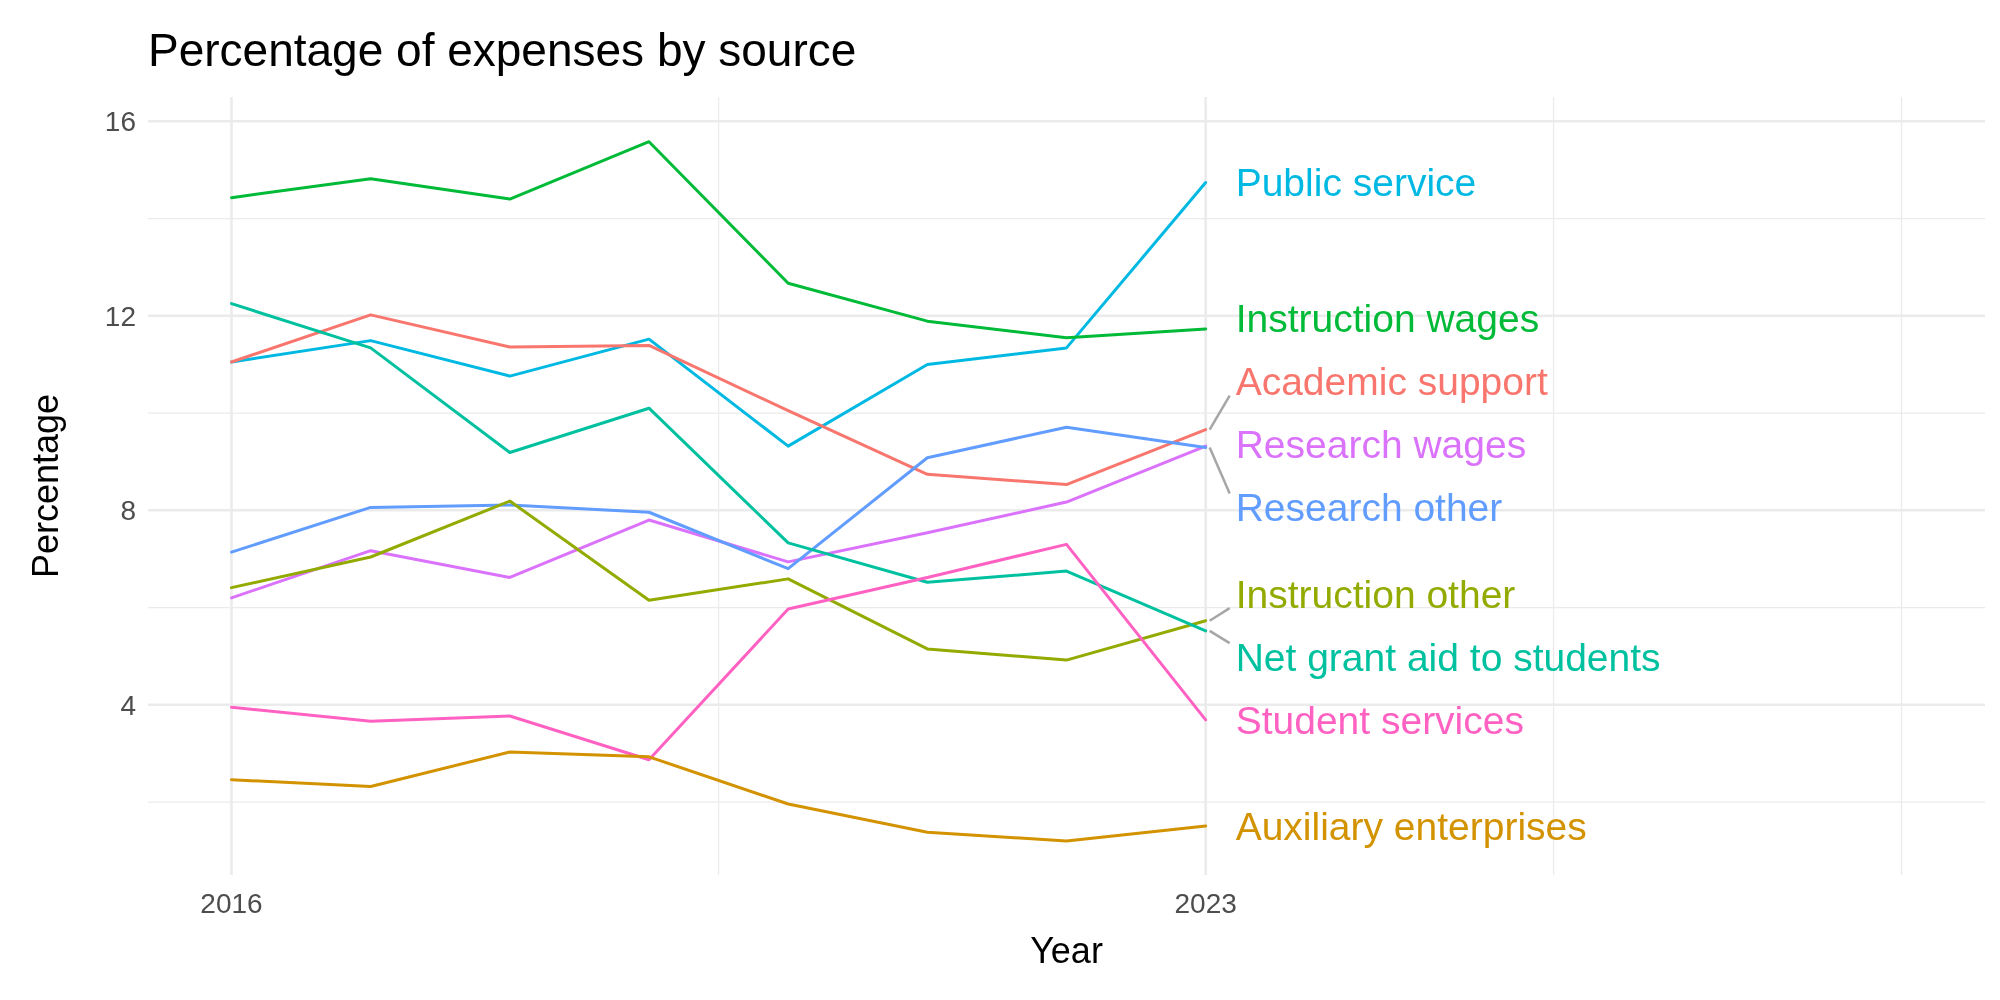  I want to click on chart-title: Percentage of expenses by source, so click(502, 50).